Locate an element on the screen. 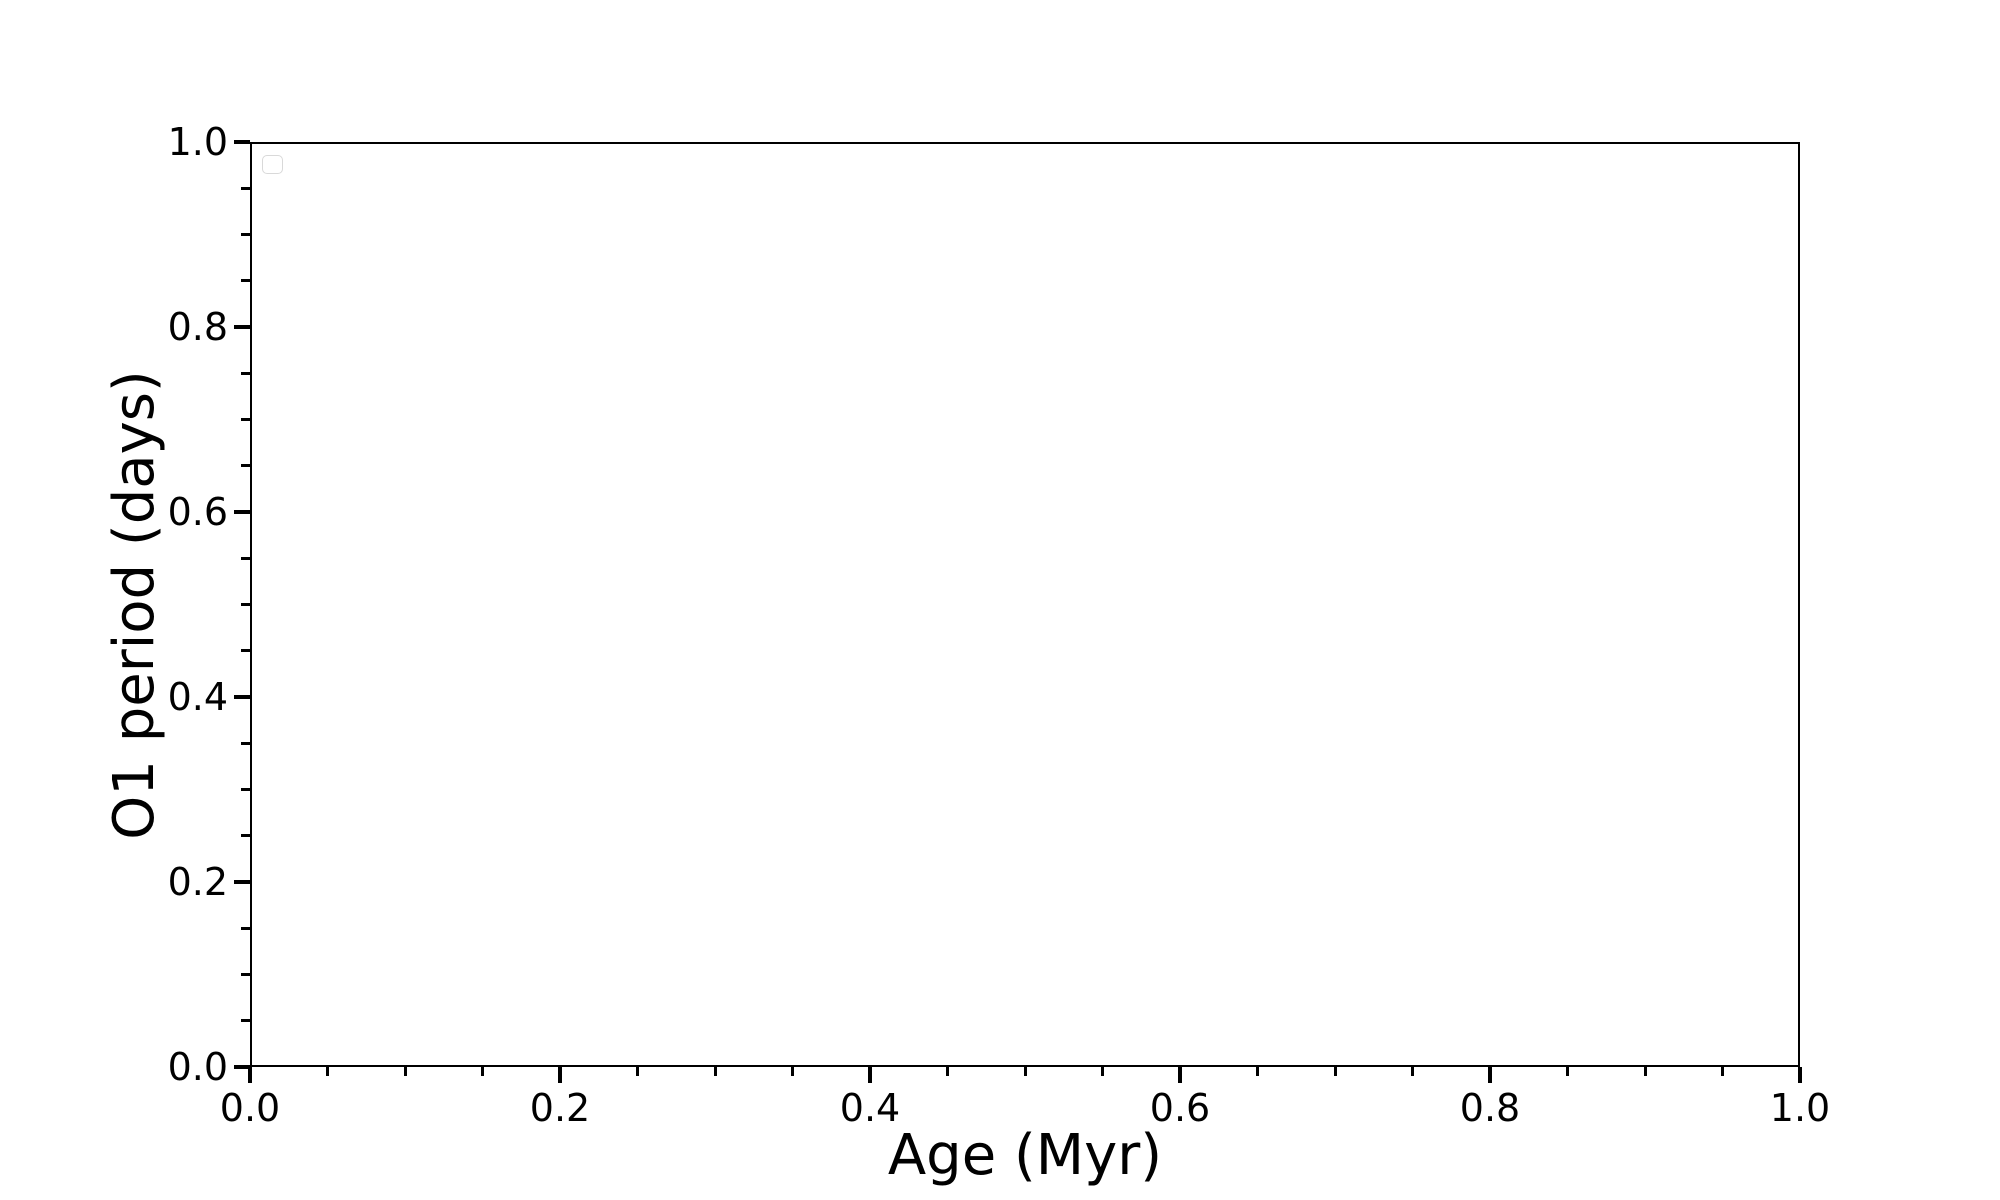  x-tick-label: 0.2 is located at coordinates (560, 1108).